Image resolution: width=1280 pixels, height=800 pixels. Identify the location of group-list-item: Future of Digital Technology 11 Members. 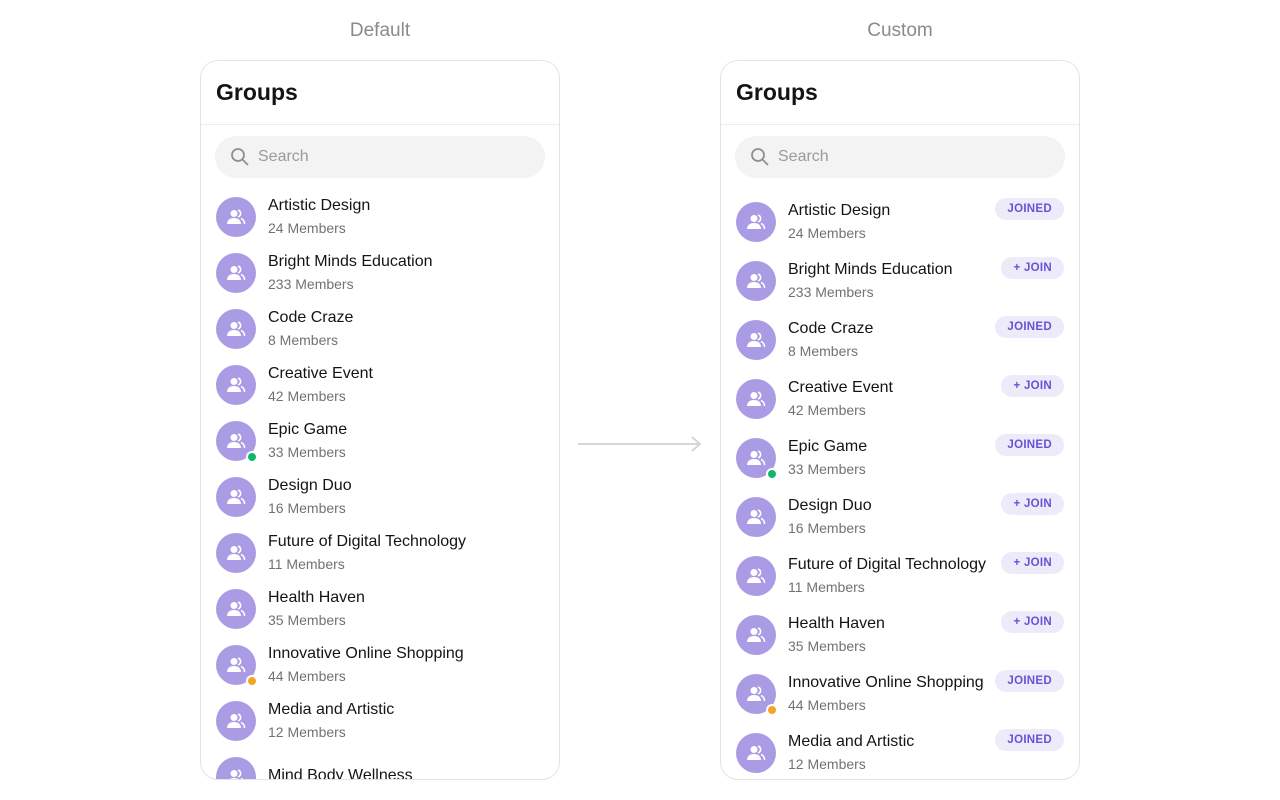
(380, 553).